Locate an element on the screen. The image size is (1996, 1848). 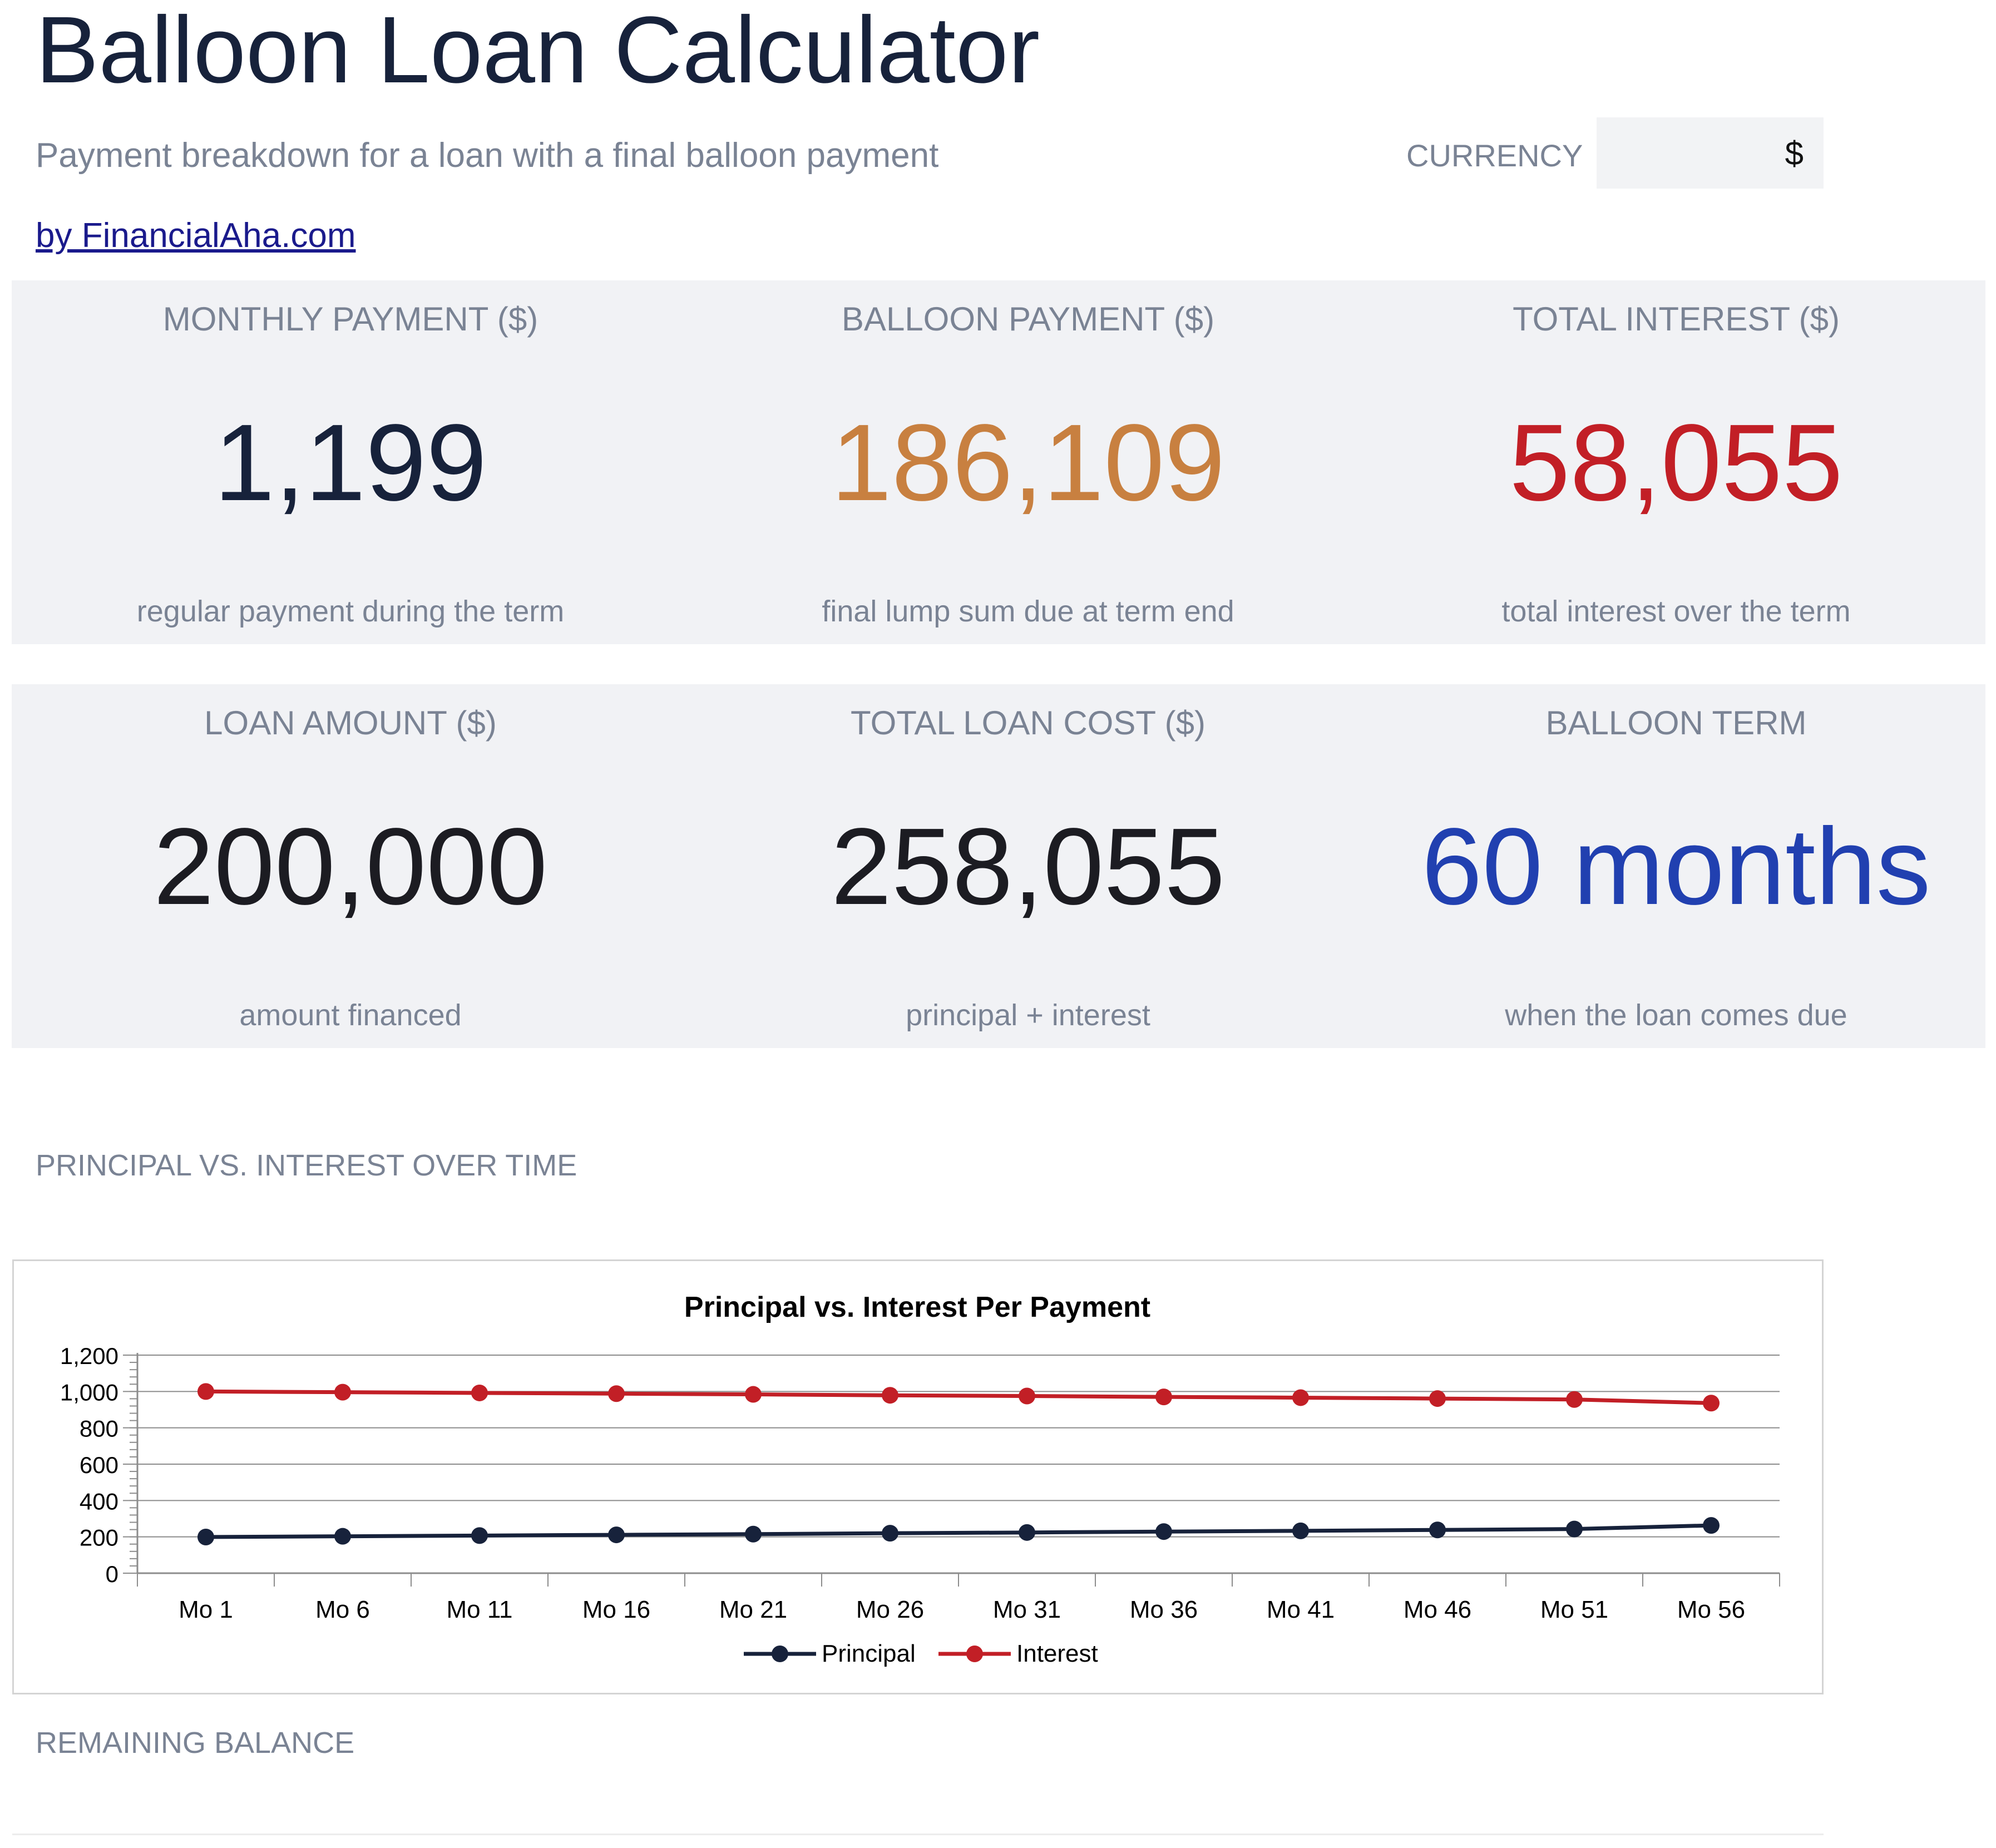
balloon-term-value: 60 months is located at coordinates (1676, 866).